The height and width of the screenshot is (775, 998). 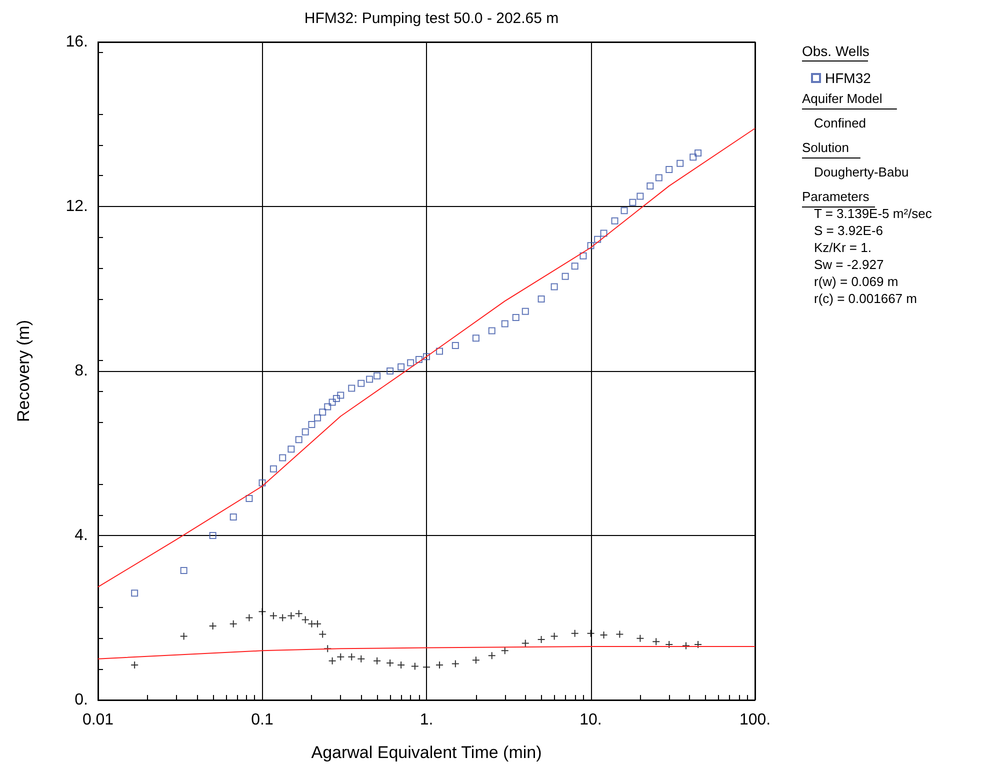 What do you see at coordinates (825, 147) in the screenshot?
I see `text: Solution` at bounding box center [825, 147].